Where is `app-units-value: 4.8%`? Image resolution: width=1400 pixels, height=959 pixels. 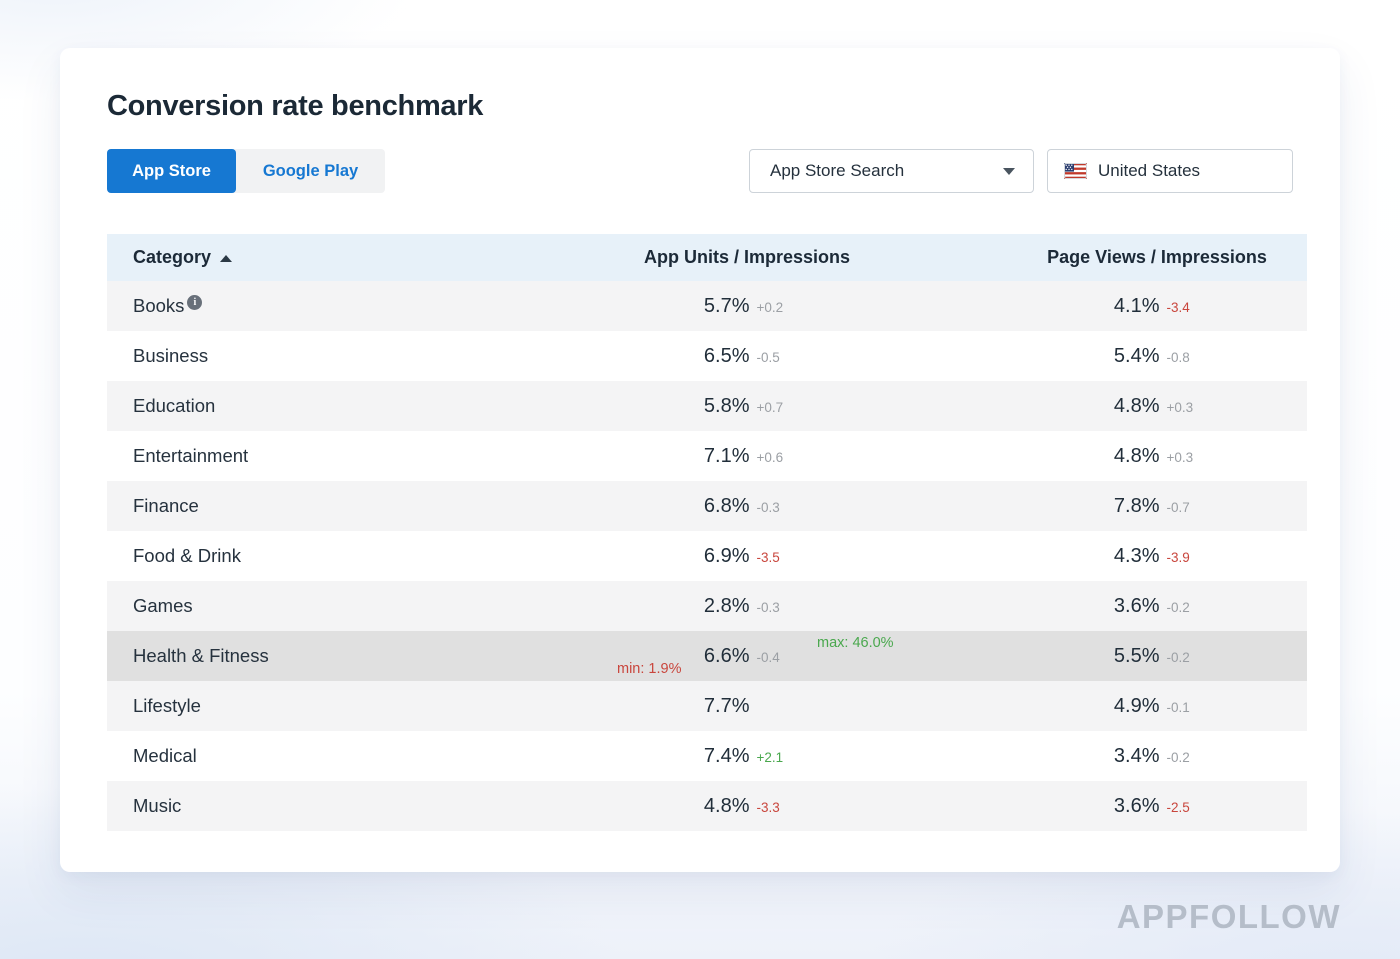 app-units-value: 4.8% is located at coordinates (726, 805).